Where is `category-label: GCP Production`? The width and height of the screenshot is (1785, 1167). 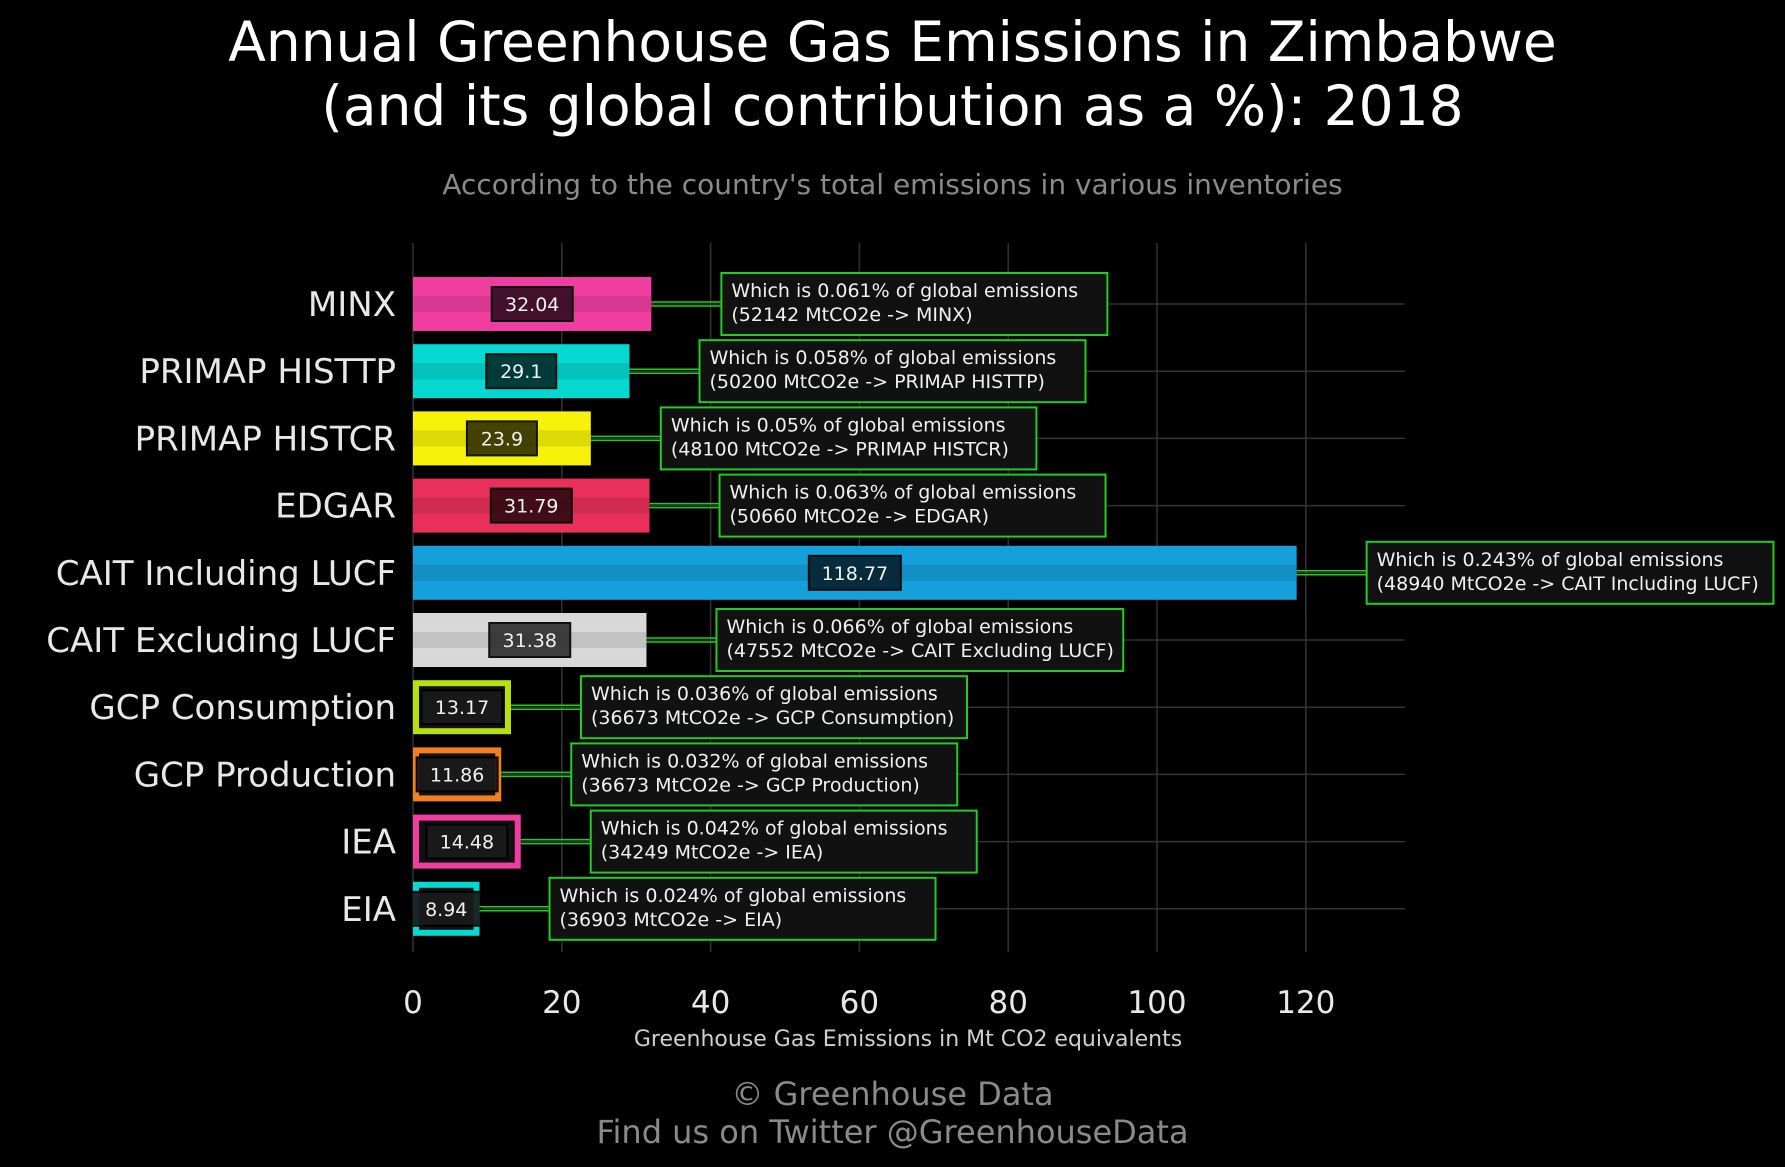 category-label: GCP Production is located at coordinates (265, 775).